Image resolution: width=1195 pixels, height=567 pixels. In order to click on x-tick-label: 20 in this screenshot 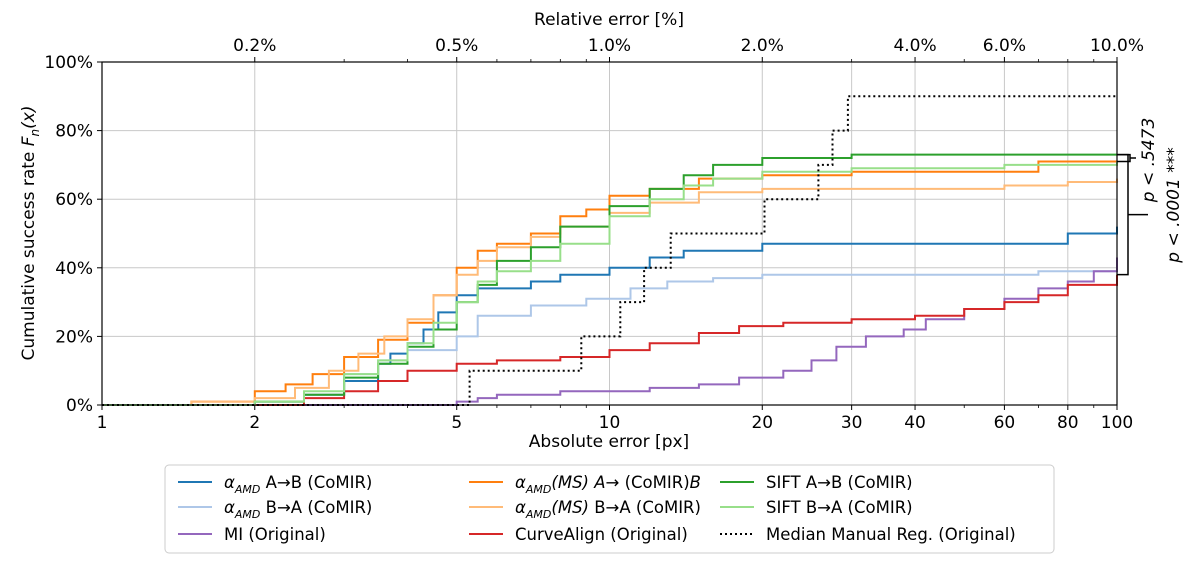, I will do `click(762, 423)`.